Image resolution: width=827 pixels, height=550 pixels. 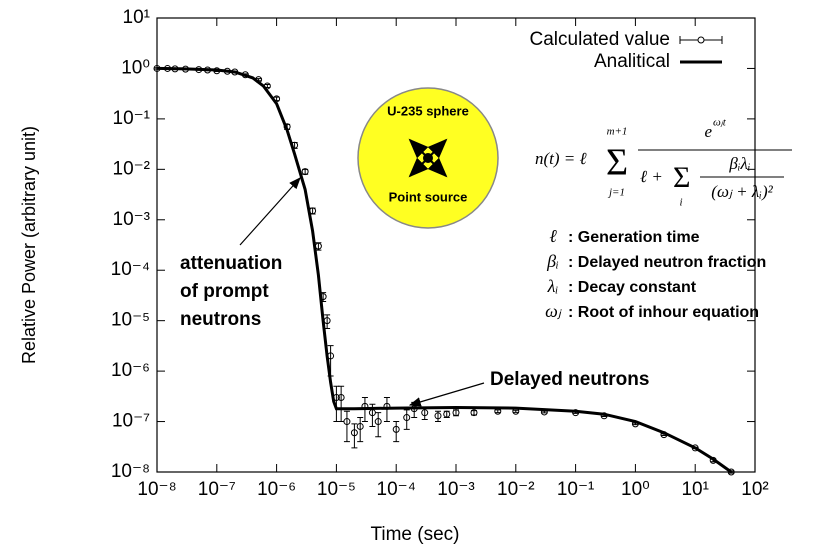 I want to click on formula-den-num: βᵢλᵢ, so click(x=739, y=163).